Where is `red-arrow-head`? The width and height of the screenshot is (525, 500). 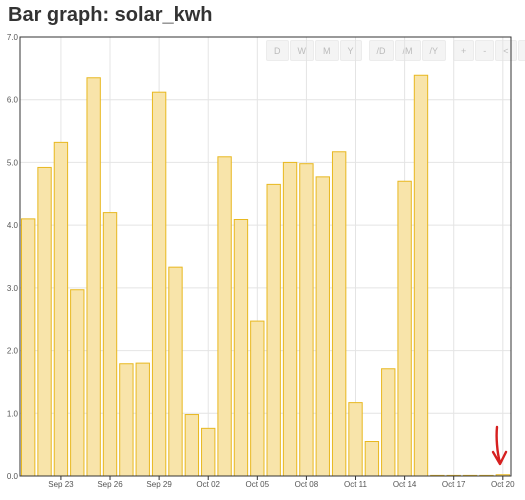 red-arrow-head is located at coordinates (499, 458).